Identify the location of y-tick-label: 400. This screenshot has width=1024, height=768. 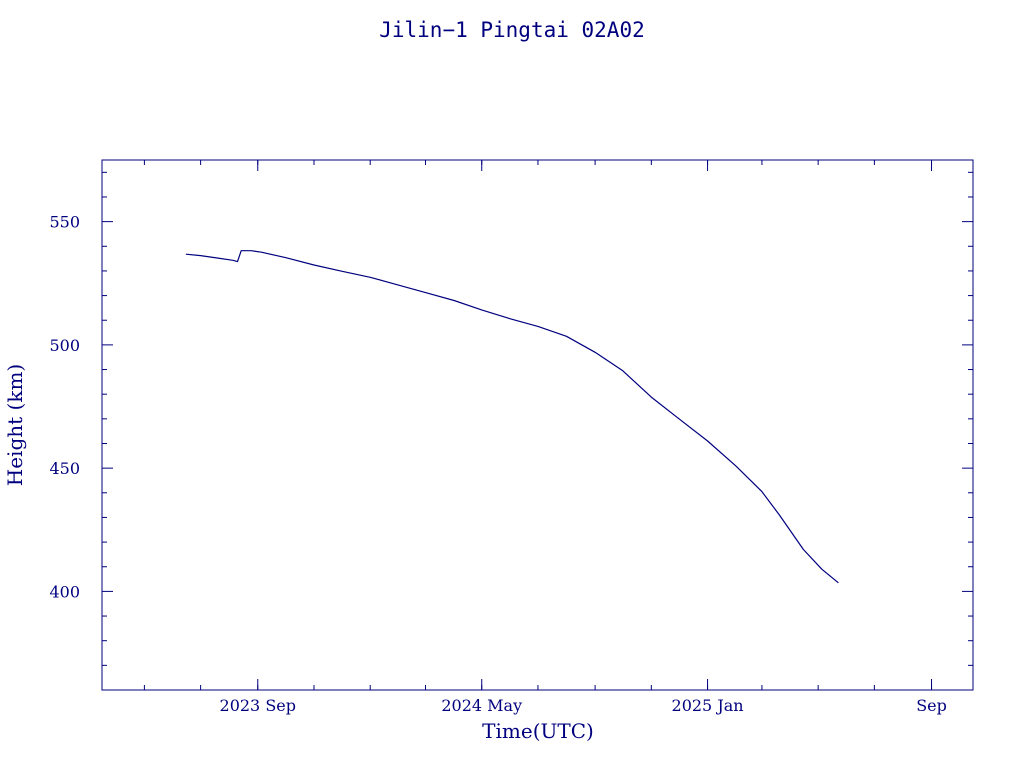
(64, 591).